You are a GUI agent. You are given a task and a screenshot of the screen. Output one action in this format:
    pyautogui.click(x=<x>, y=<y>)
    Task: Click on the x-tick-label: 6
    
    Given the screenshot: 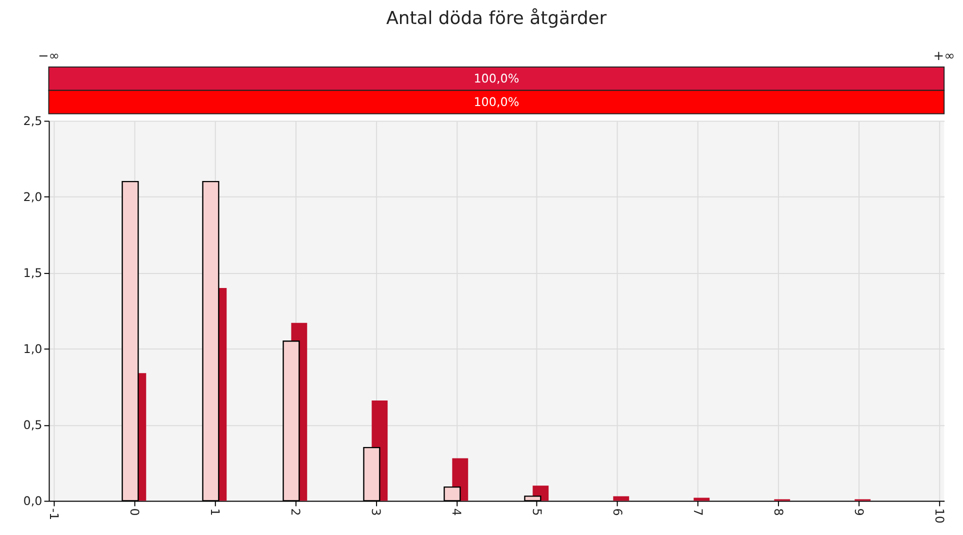 What is the action you would take?
    pyautogui.click(x=617, y=512)
    